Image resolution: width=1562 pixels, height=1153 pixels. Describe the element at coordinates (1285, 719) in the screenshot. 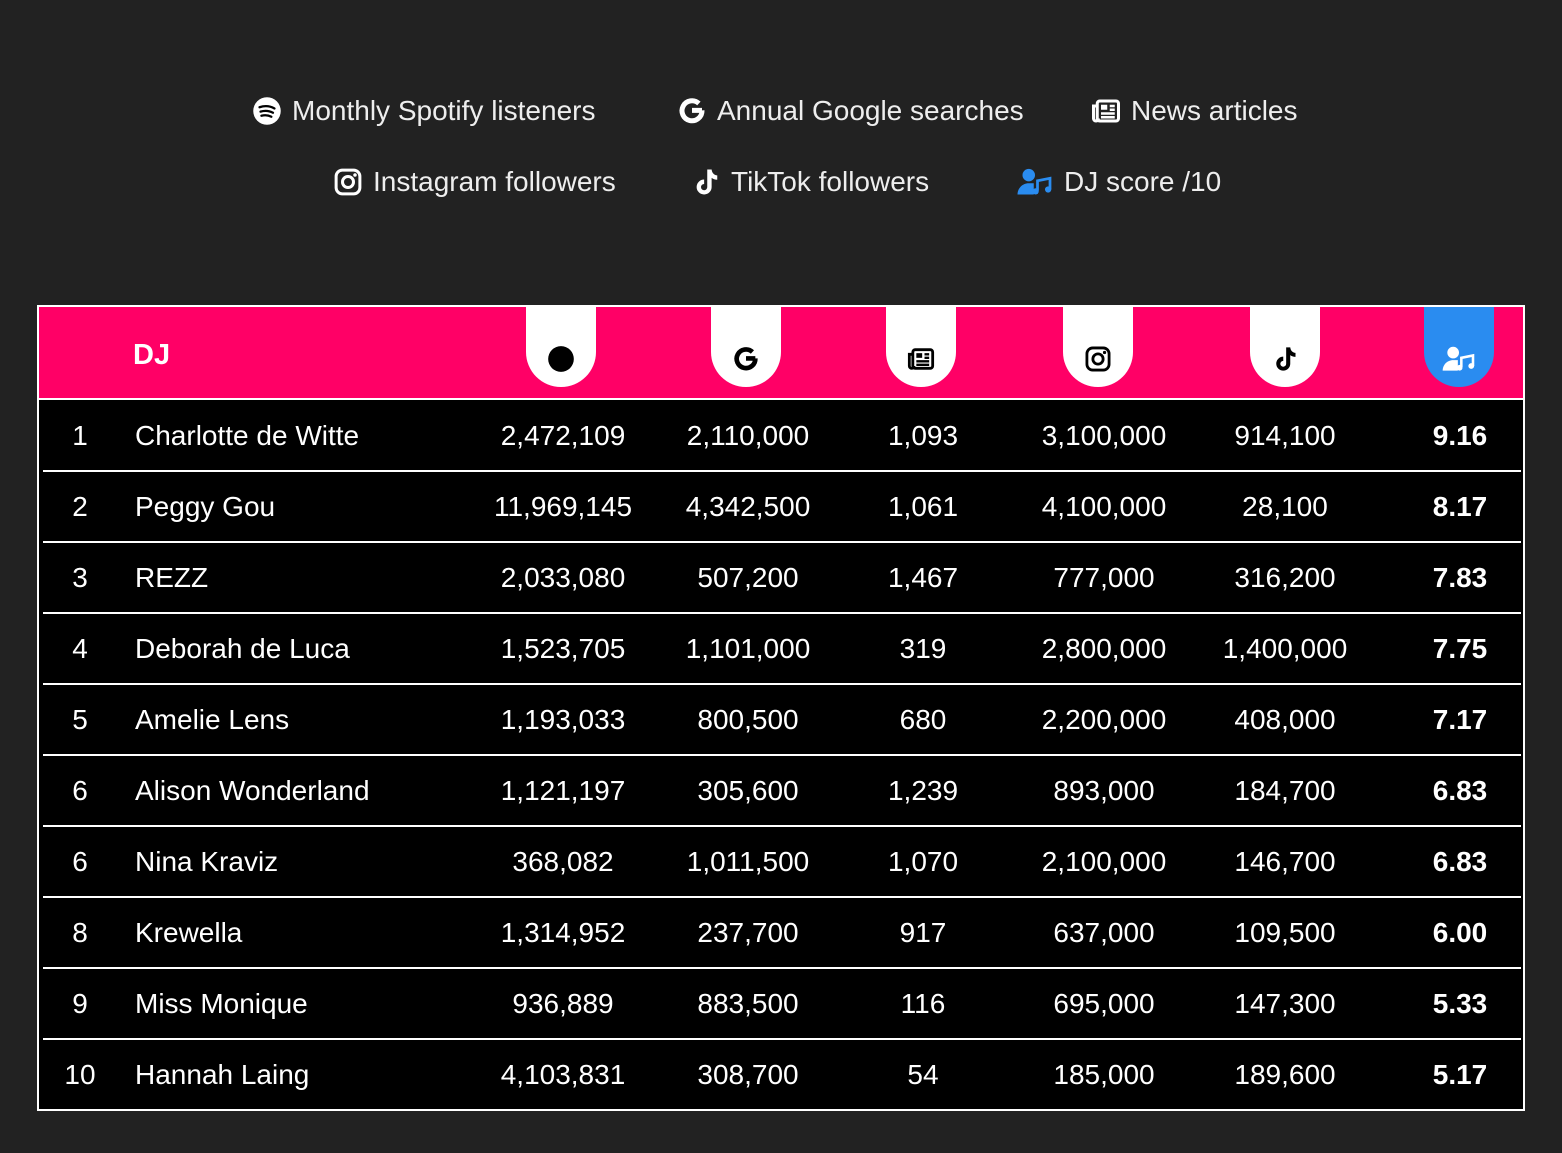

I see `tiktok-cell: 408,000` at that location.